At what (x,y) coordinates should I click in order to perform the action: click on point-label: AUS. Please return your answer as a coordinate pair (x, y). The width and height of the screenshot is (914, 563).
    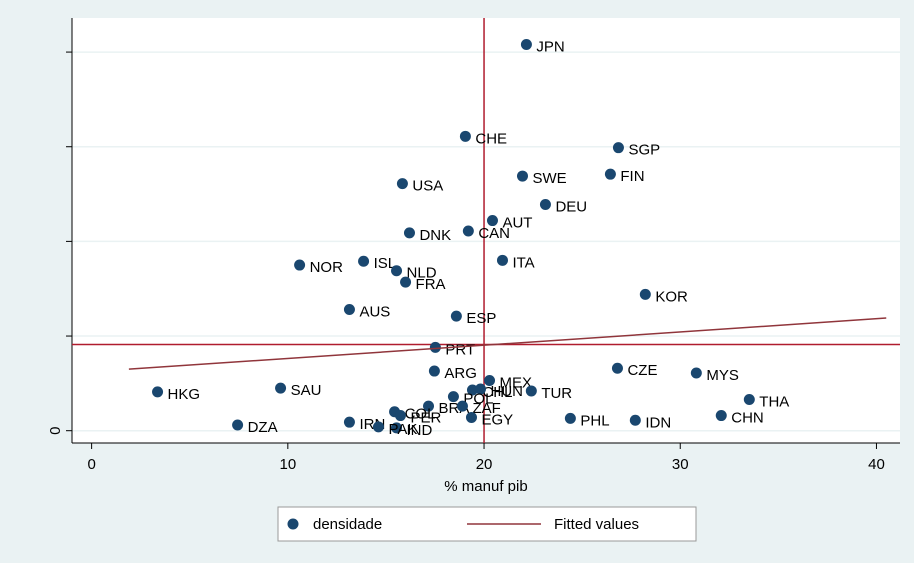
    Looking at the image, I should click on (374, 312).